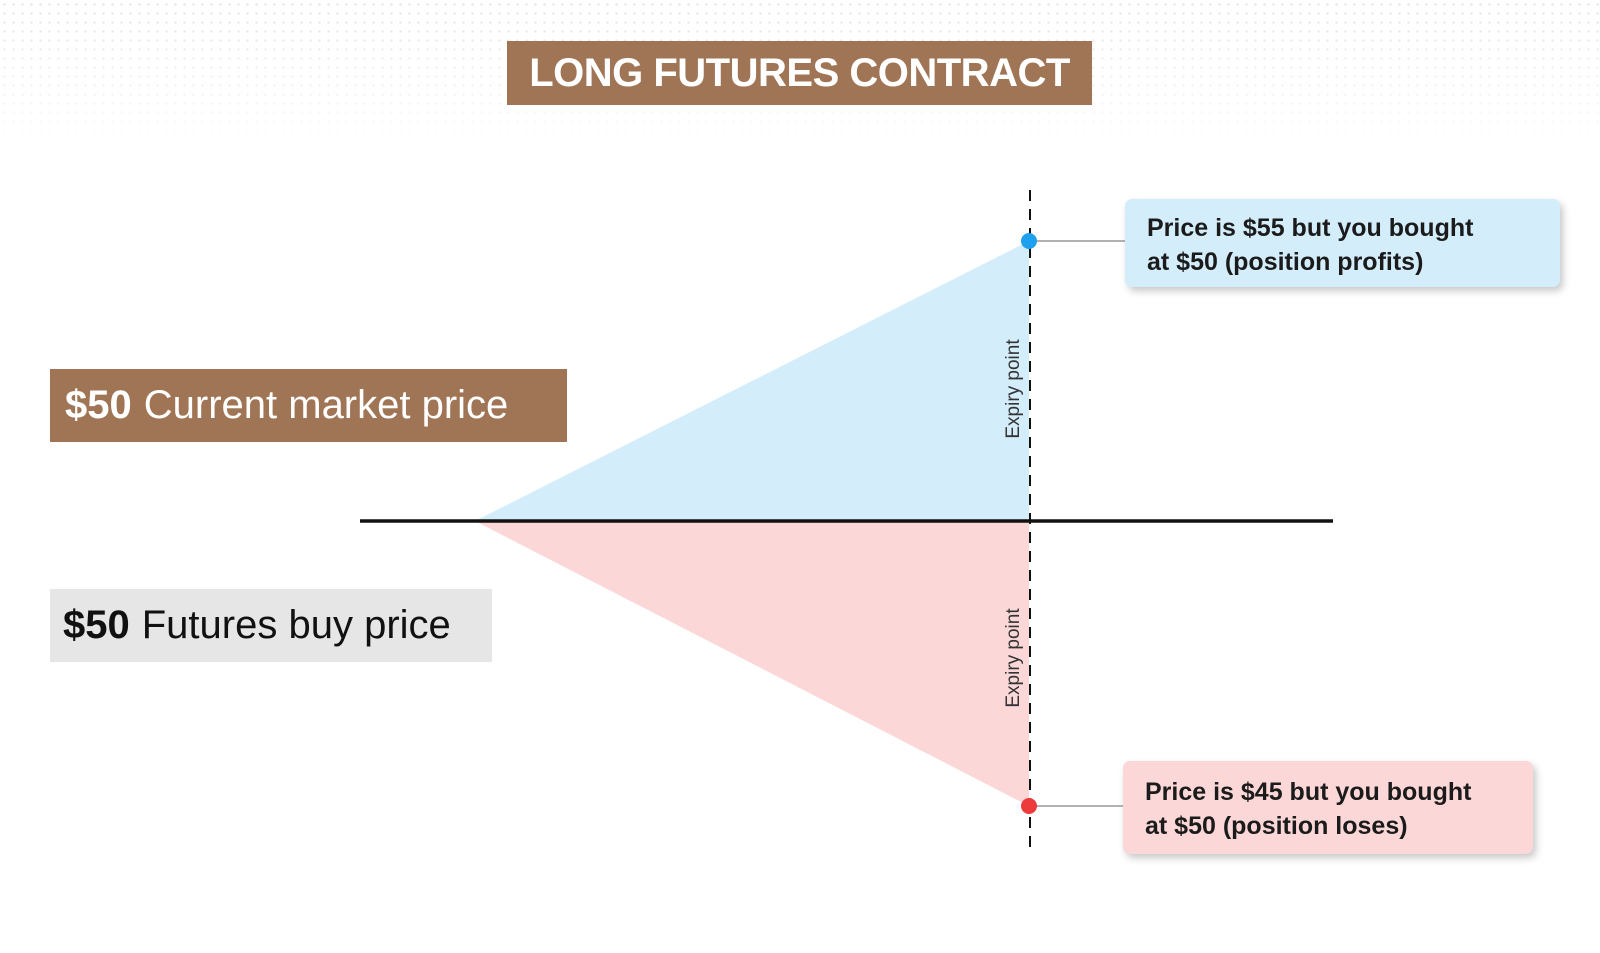 The image size is (1600, 953). I want to click on loss-callout-line2: at $50 (position loses), so click(1276, 826).